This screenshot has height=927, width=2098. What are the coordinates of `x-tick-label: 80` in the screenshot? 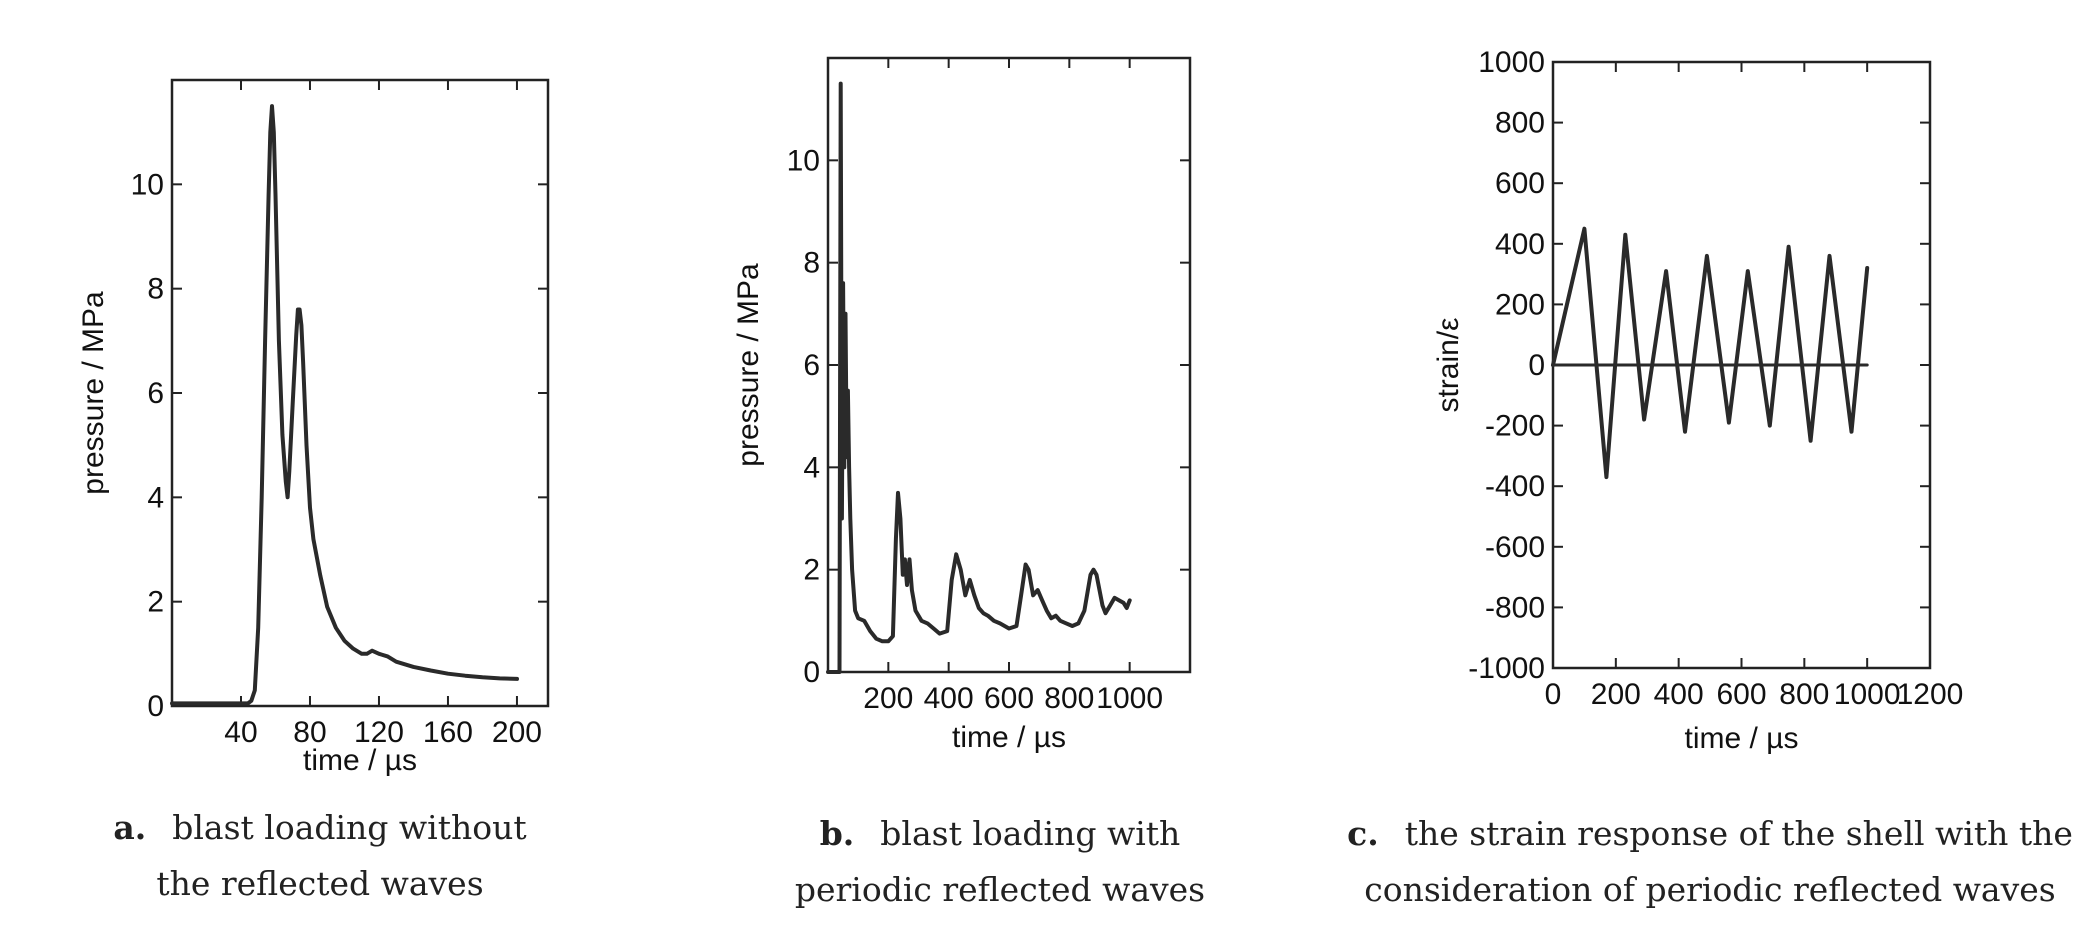 It's located at (309, 732).